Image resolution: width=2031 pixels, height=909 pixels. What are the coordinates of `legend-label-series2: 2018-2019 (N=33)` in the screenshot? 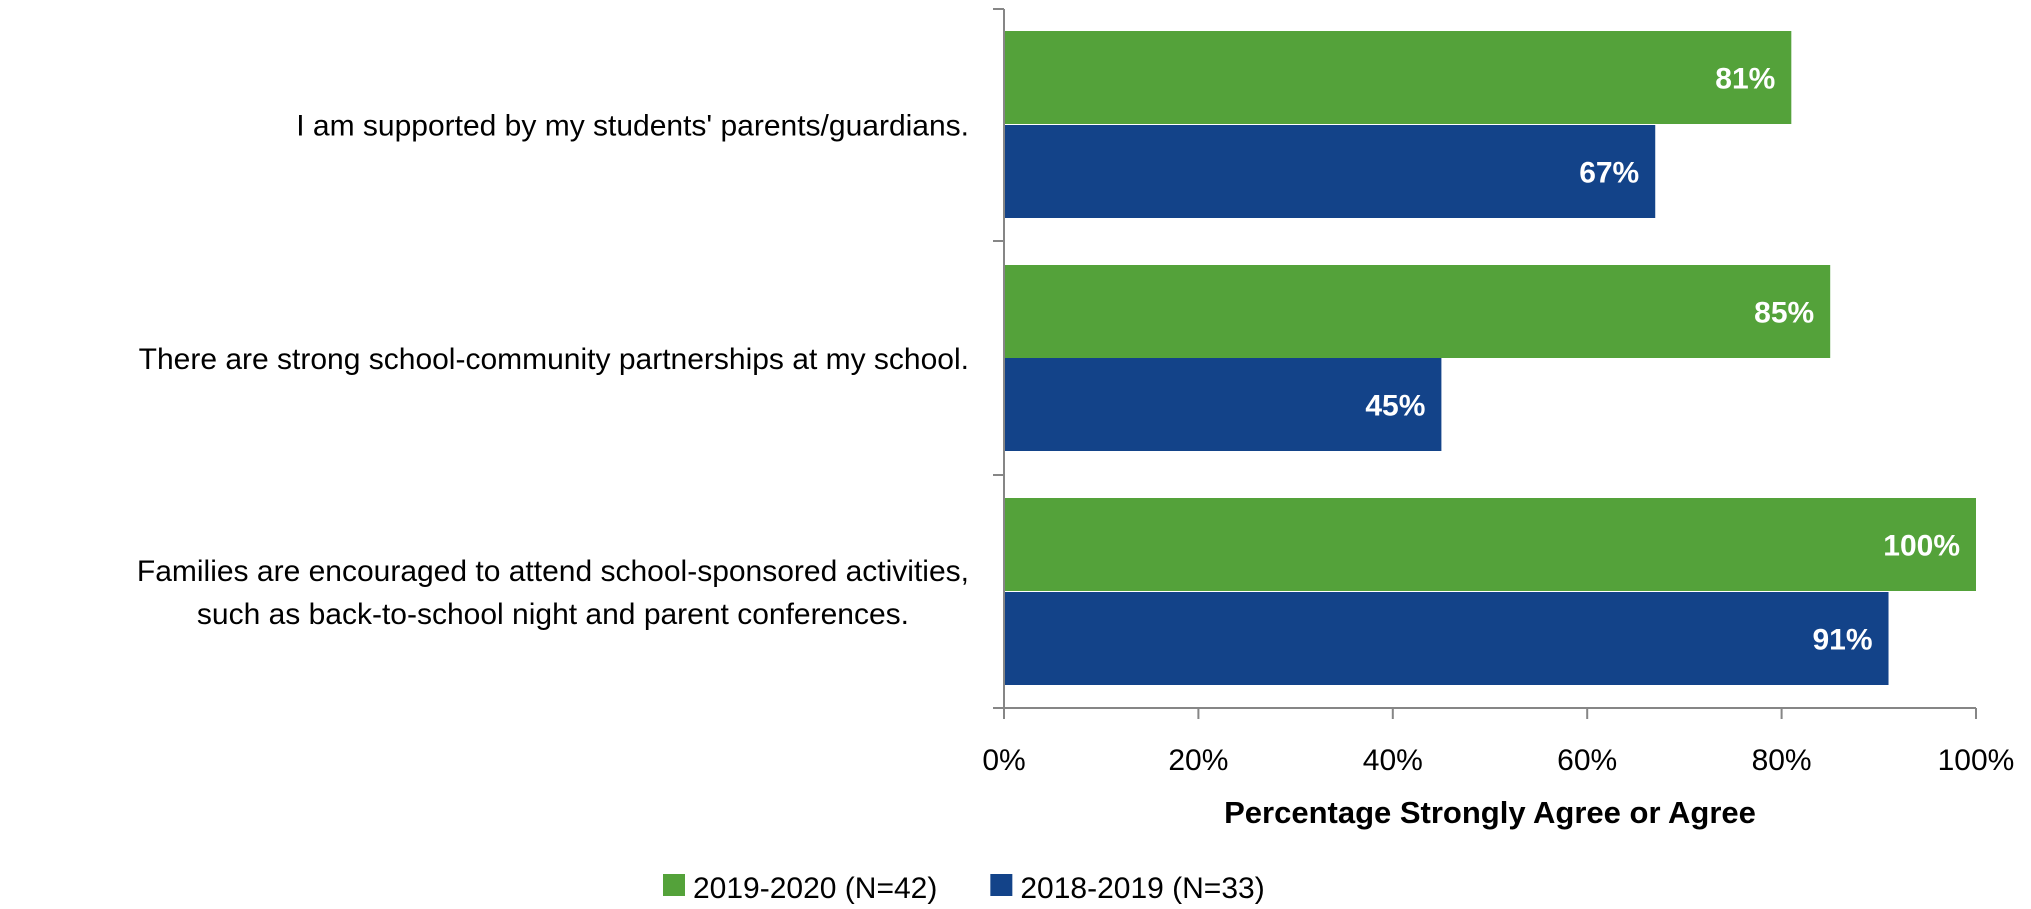 It's located at (1142, 888).